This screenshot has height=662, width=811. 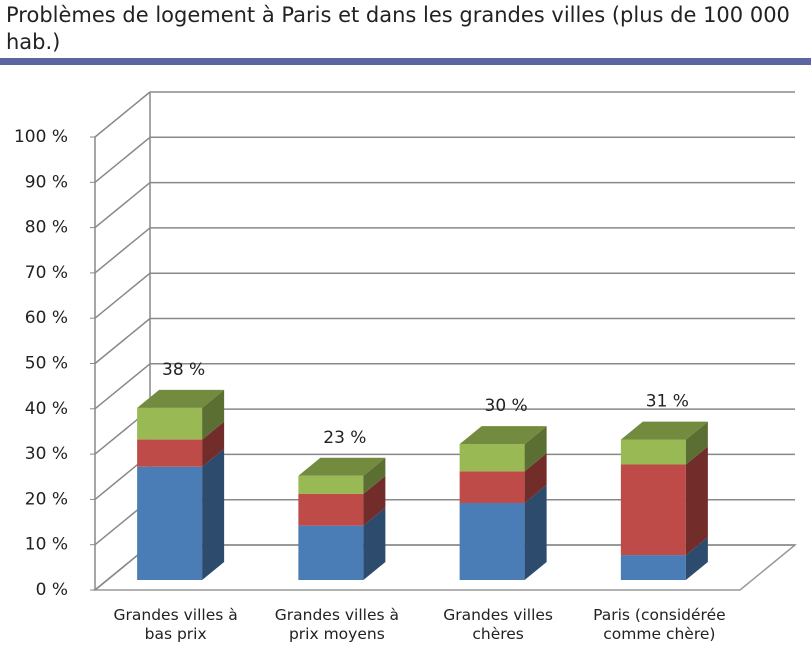 What do you see at coordinates (659, 624) in the screenshot?
I see `x-tick-label: Paris (considérée comme chère)` at bounding box center [659, 624].